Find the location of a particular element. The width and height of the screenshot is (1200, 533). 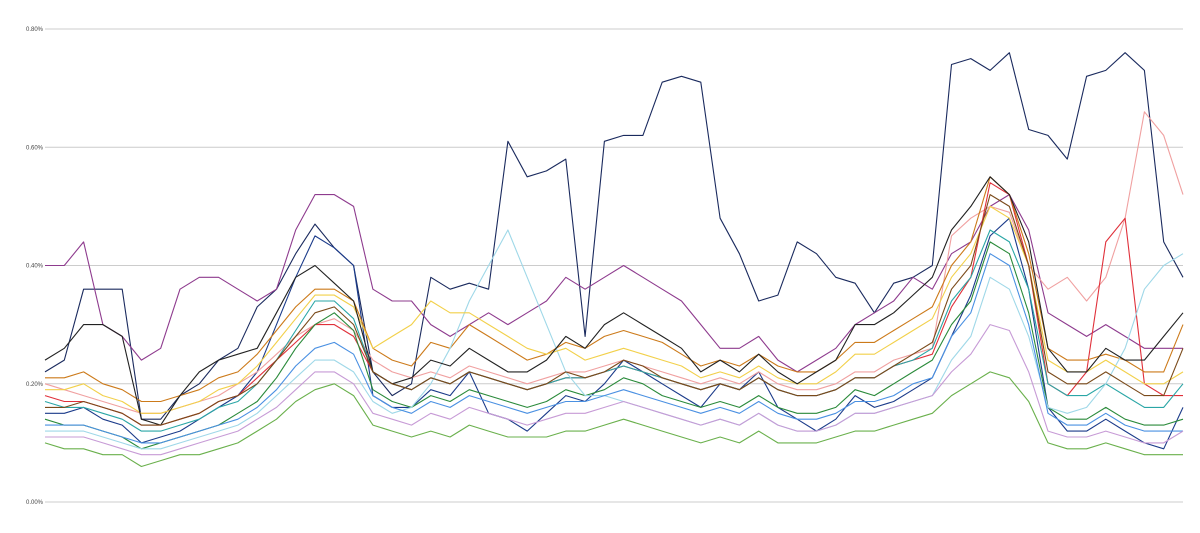

y-tick-label: 0.40% is located at coordinates (35, 267).